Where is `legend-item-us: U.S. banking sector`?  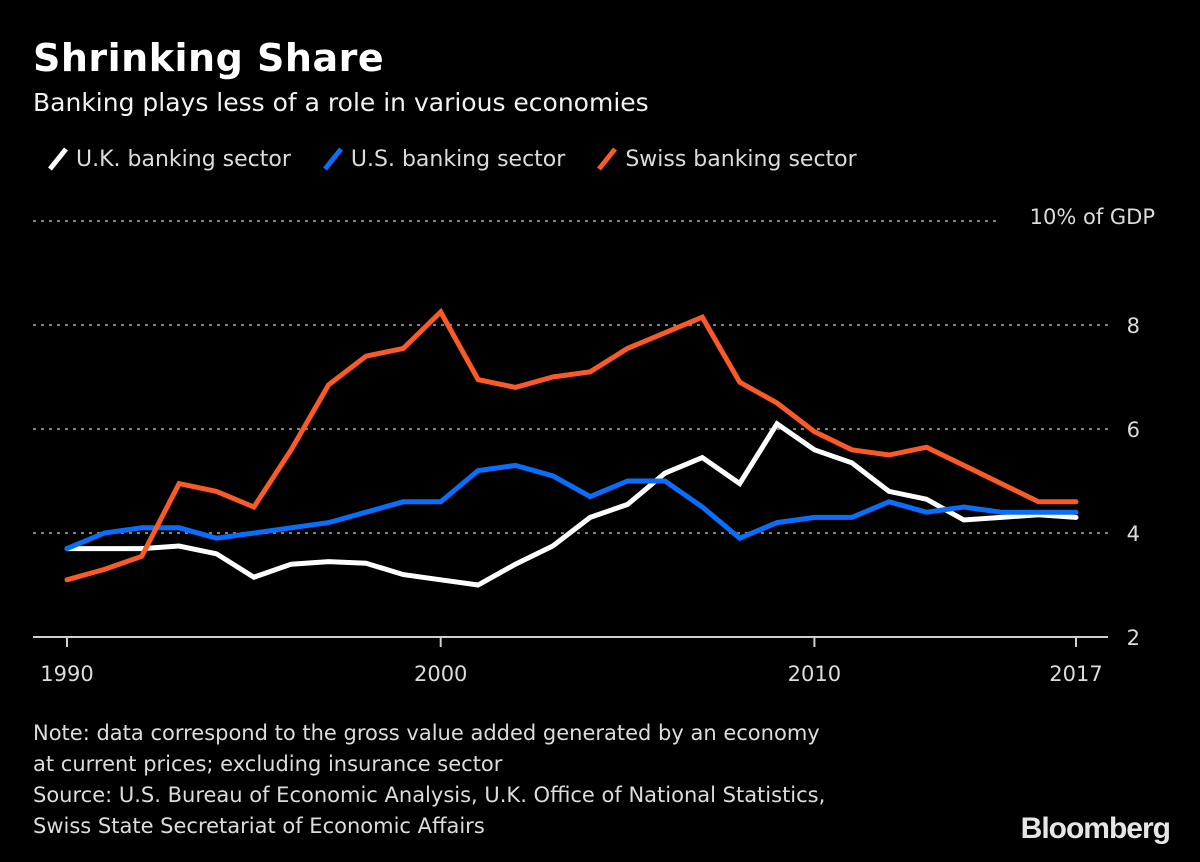 legend-item-us: U.S. banking sector is located at coordinates (443, 159).